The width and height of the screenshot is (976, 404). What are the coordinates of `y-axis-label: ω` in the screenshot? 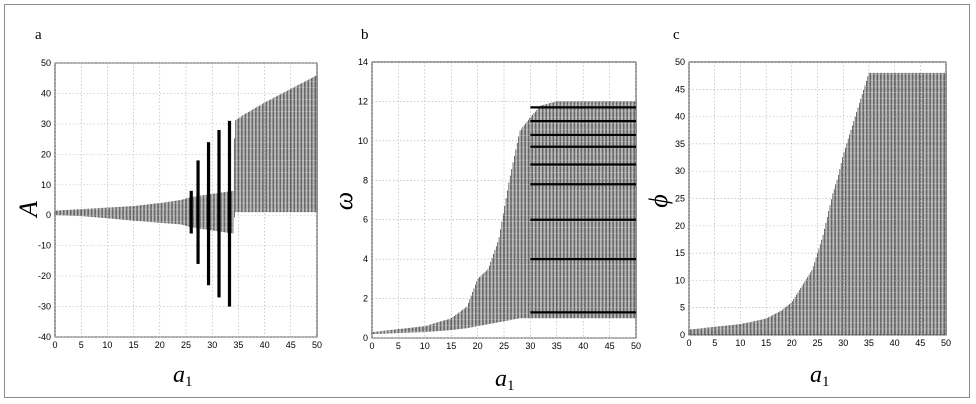 It's located at (343, 201).